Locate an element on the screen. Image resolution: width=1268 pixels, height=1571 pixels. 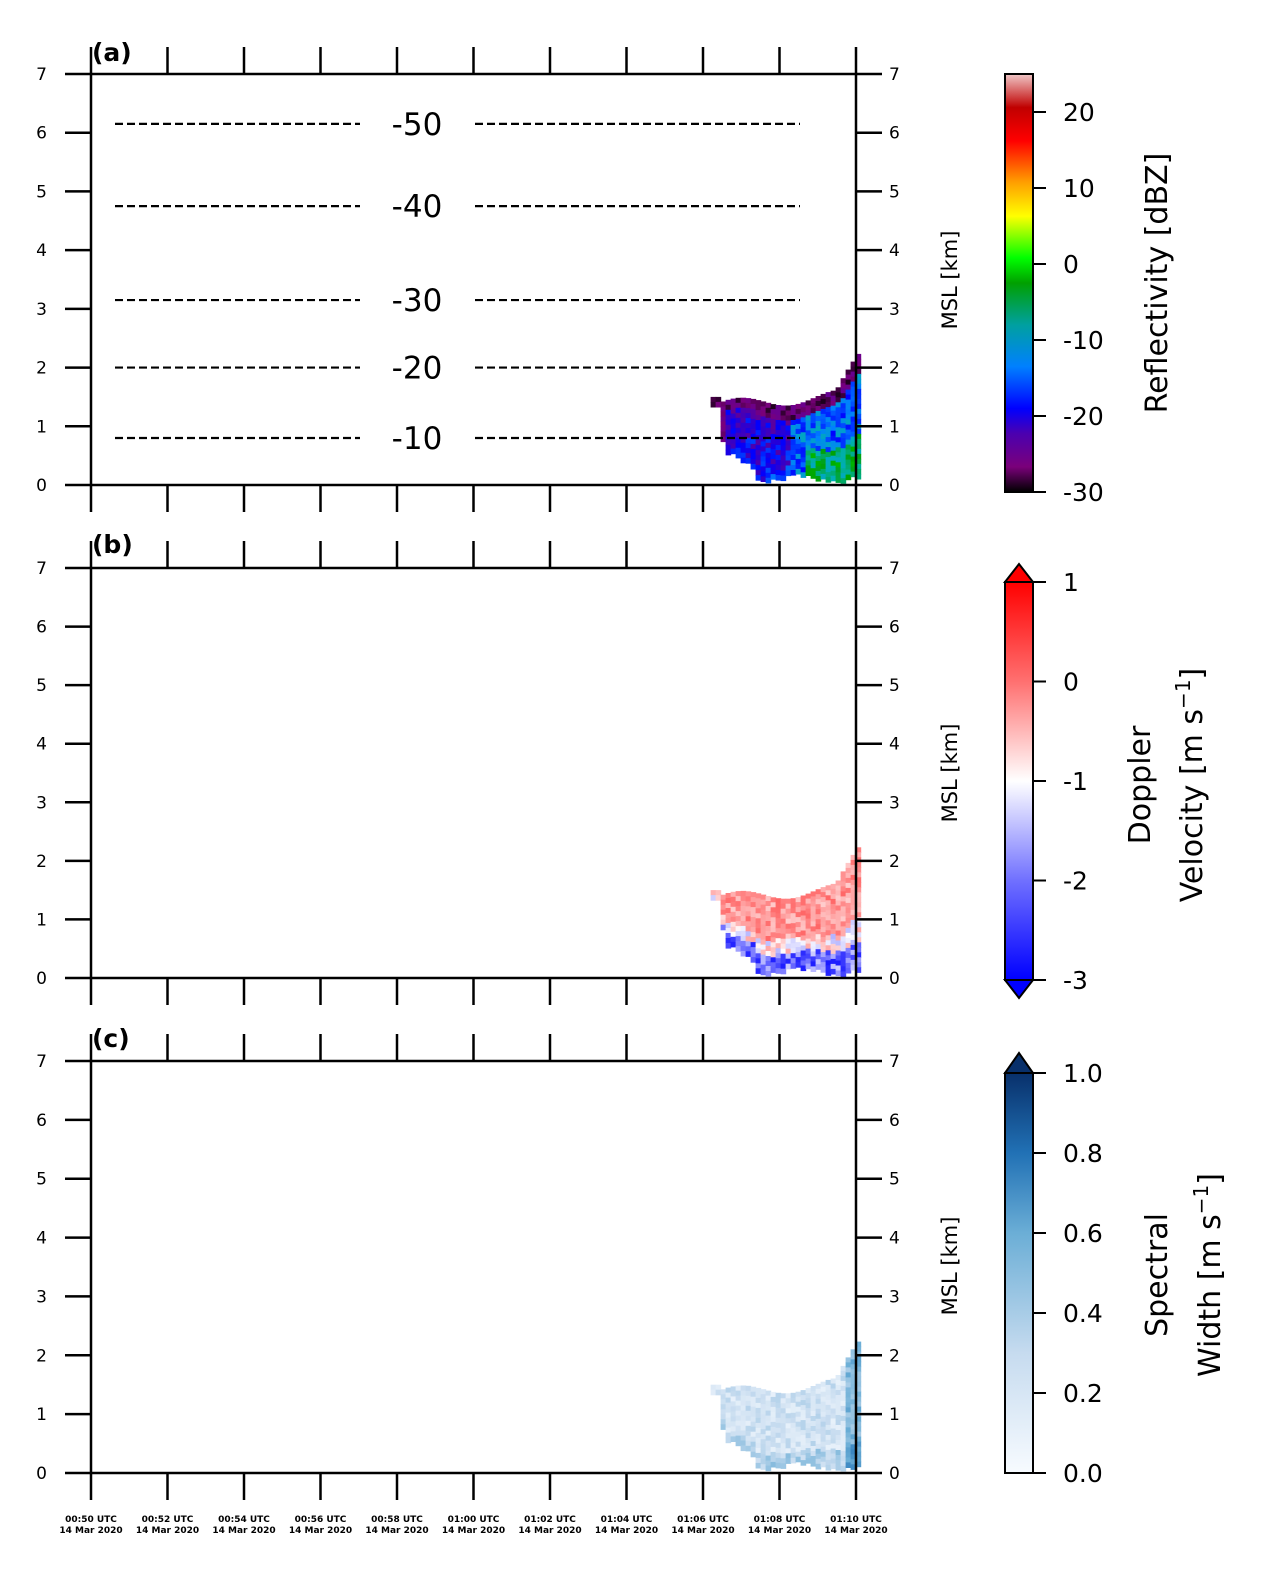
y-tick-label-left: 7 is located at coordinates (41, 569).